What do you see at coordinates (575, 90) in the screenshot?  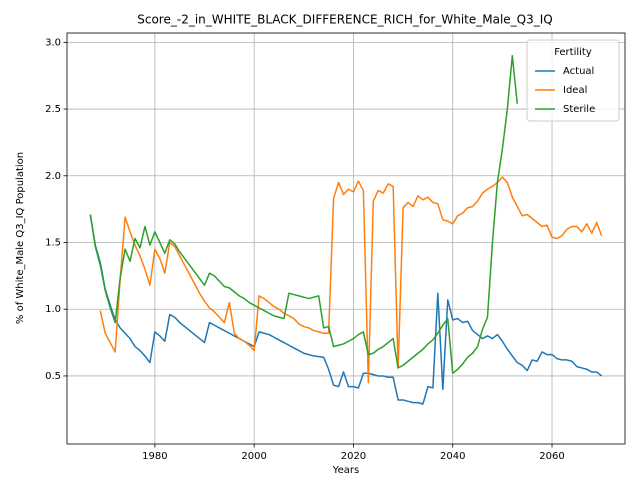 I see `legend-label: Ideal` at bounding box center [575, 90].